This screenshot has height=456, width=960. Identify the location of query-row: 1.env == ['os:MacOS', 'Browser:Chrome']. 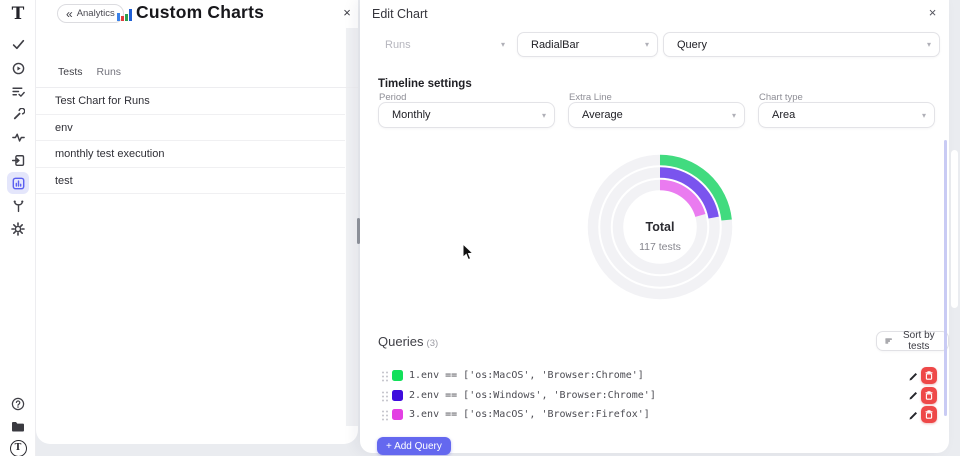
(658, 376).